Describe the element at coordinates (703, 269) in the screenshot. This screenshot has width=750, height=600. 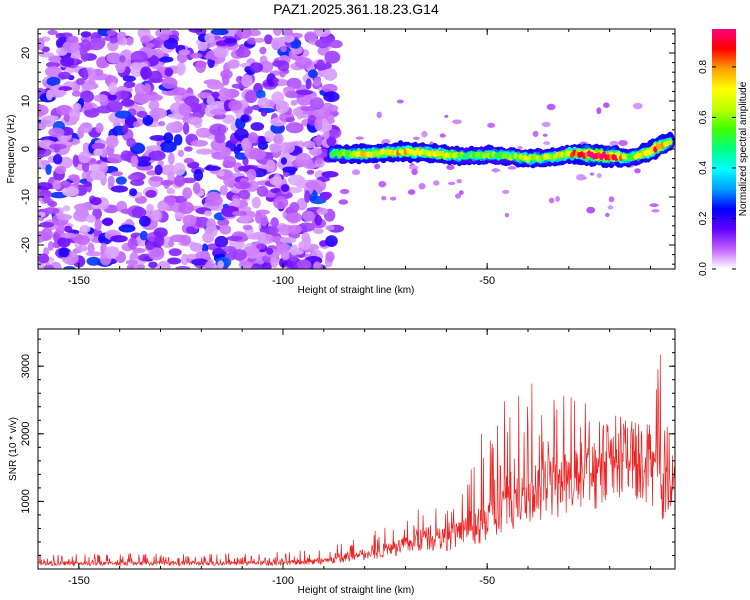
I see `colorbar-tick-label: 0.0` at that location.